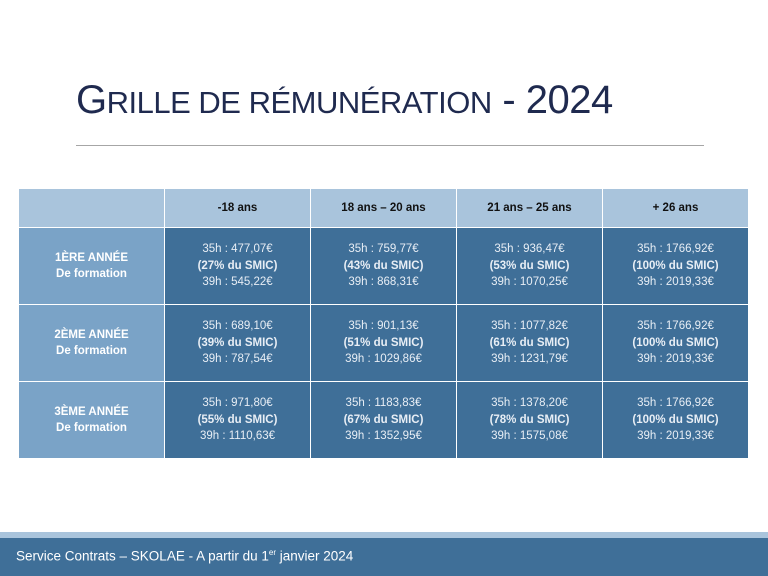 This screenshot has height=576, width=768. What do you see at coordinates (529, 208) in the screenshot?
I see `column-header: 21 ans – 25 ans` at bounding box center [529, 208].